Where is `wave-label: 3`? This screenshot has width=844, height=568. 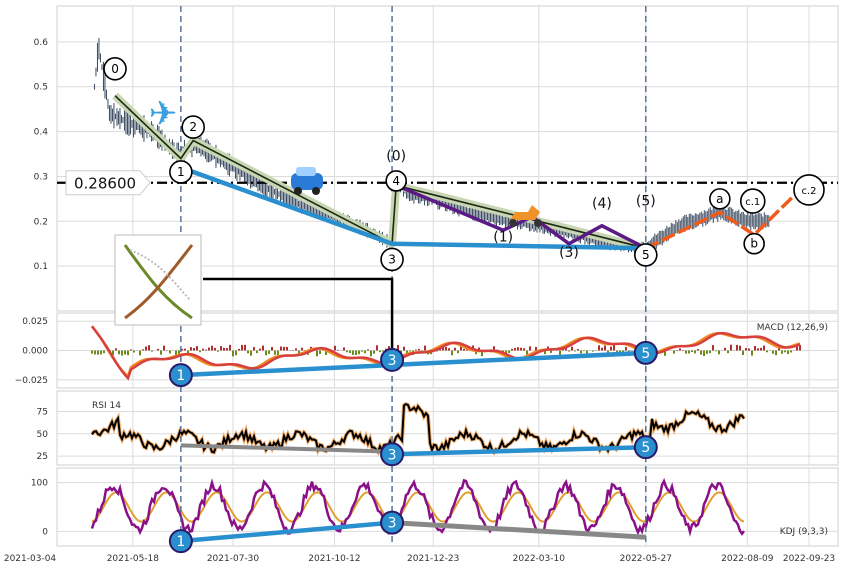
wave-label: 3 is located at coordinates (392, 259).